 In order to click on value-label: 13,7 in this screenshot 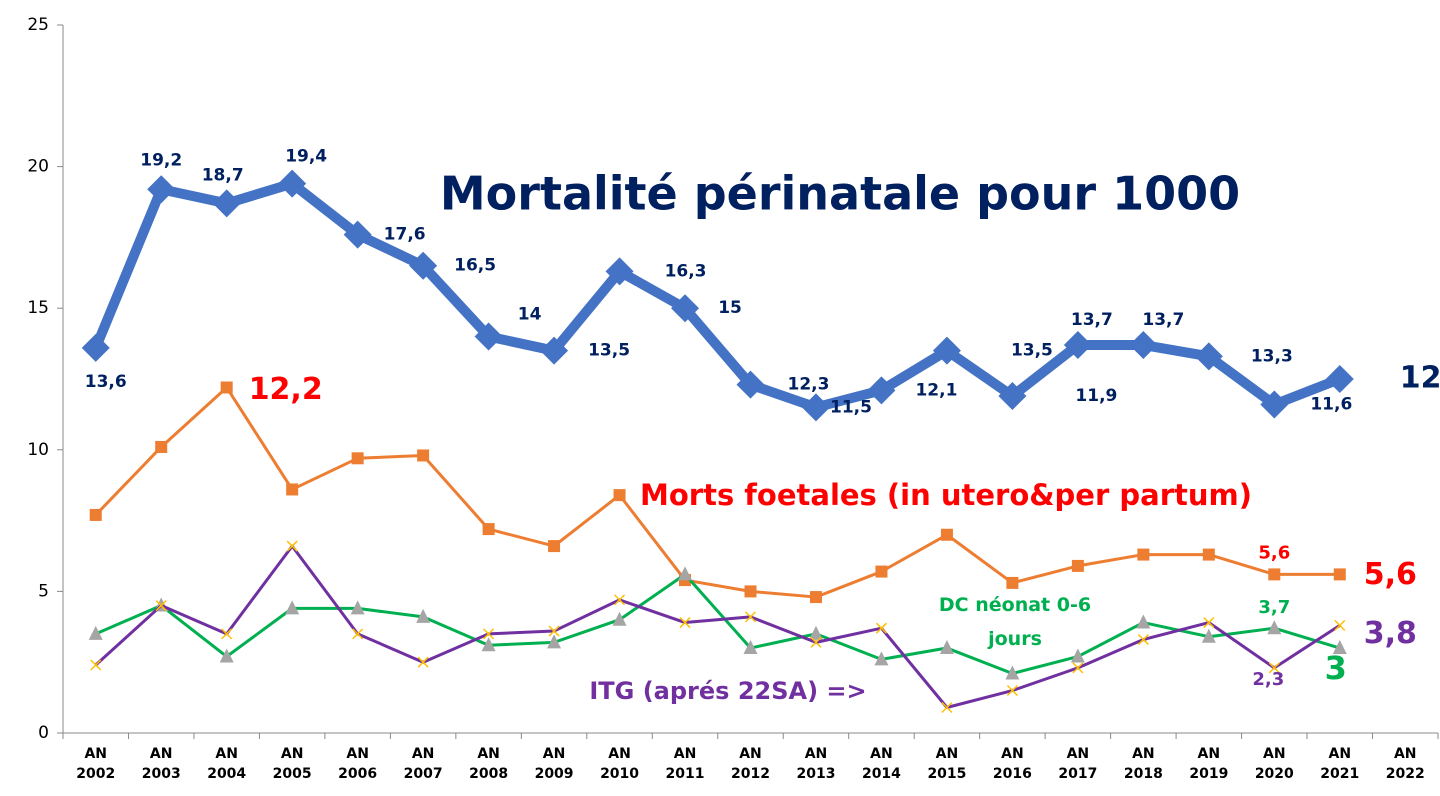, I will do `click(1163, 320)`.